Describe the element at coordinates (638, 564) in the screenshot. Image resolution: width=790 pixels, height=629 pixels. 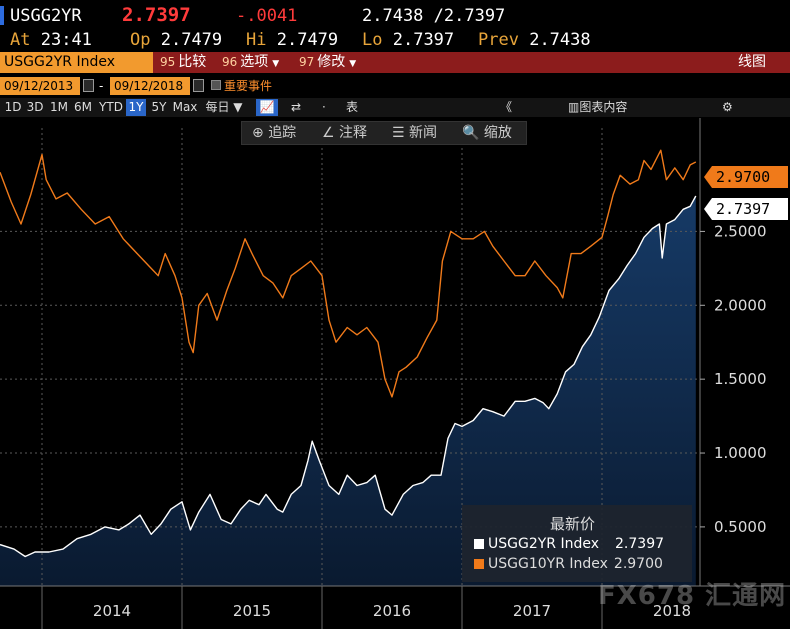
I see `legend-series-value: 2.9700` at that location.